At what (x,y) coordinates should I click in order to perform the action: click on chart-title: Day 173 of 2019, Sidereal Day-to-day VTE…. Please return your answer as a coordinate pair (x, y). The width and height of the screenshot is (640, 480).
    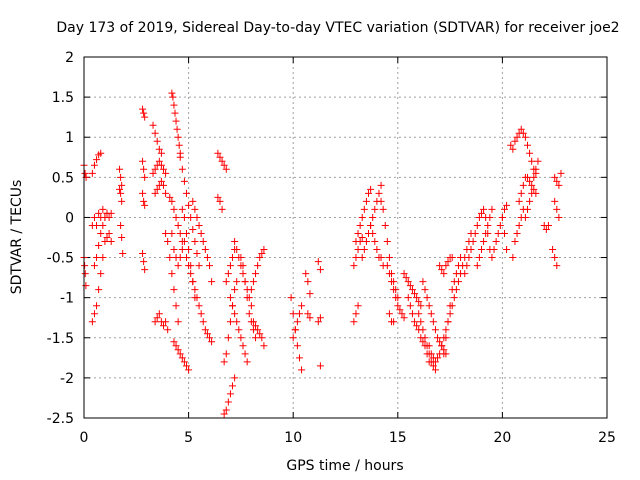
    Looking at the image, I should click on (337, 28).